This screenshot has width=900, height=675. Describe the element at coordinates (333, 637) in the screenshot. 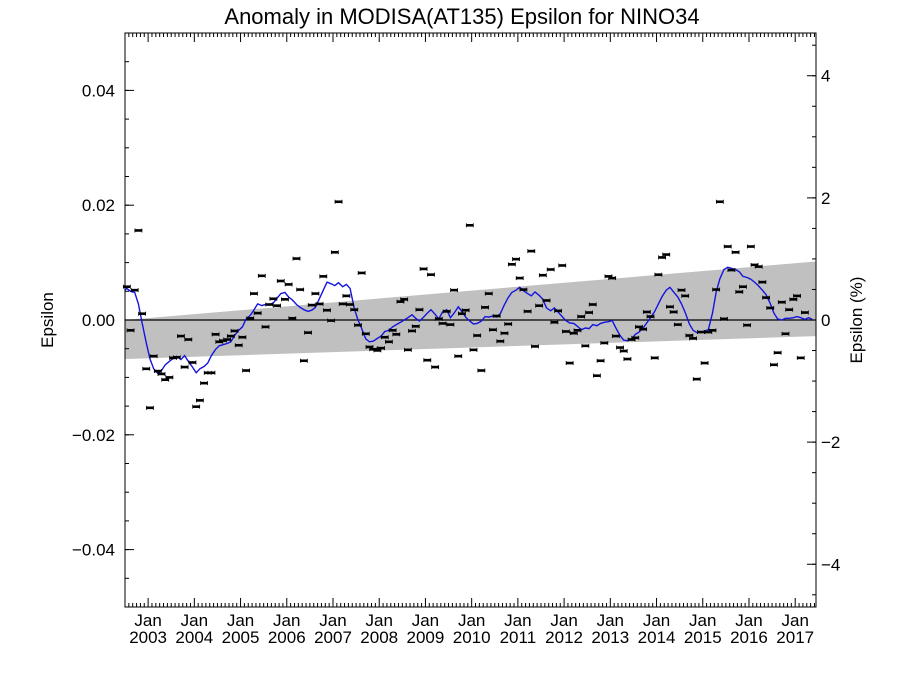

I see `x-tick-label-year: 2007` at that location.